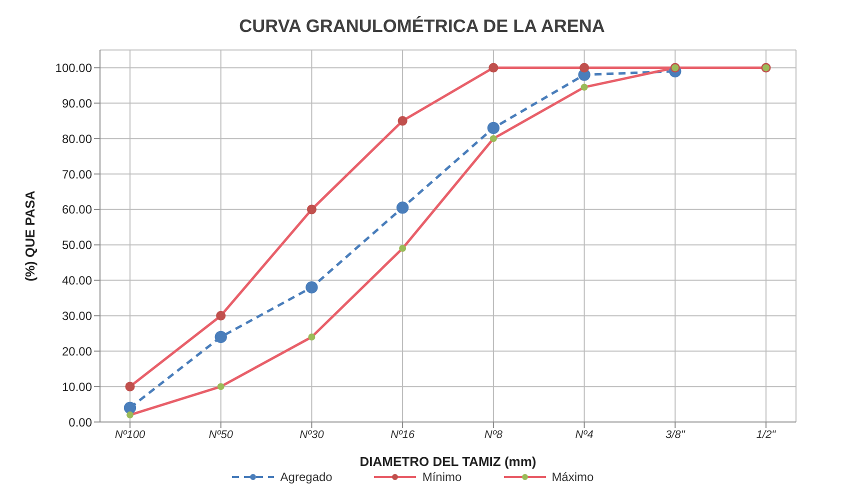 This screenshot has width=844, height=497. I want to click on x-tick-label: Nº50, so click(221, 434).